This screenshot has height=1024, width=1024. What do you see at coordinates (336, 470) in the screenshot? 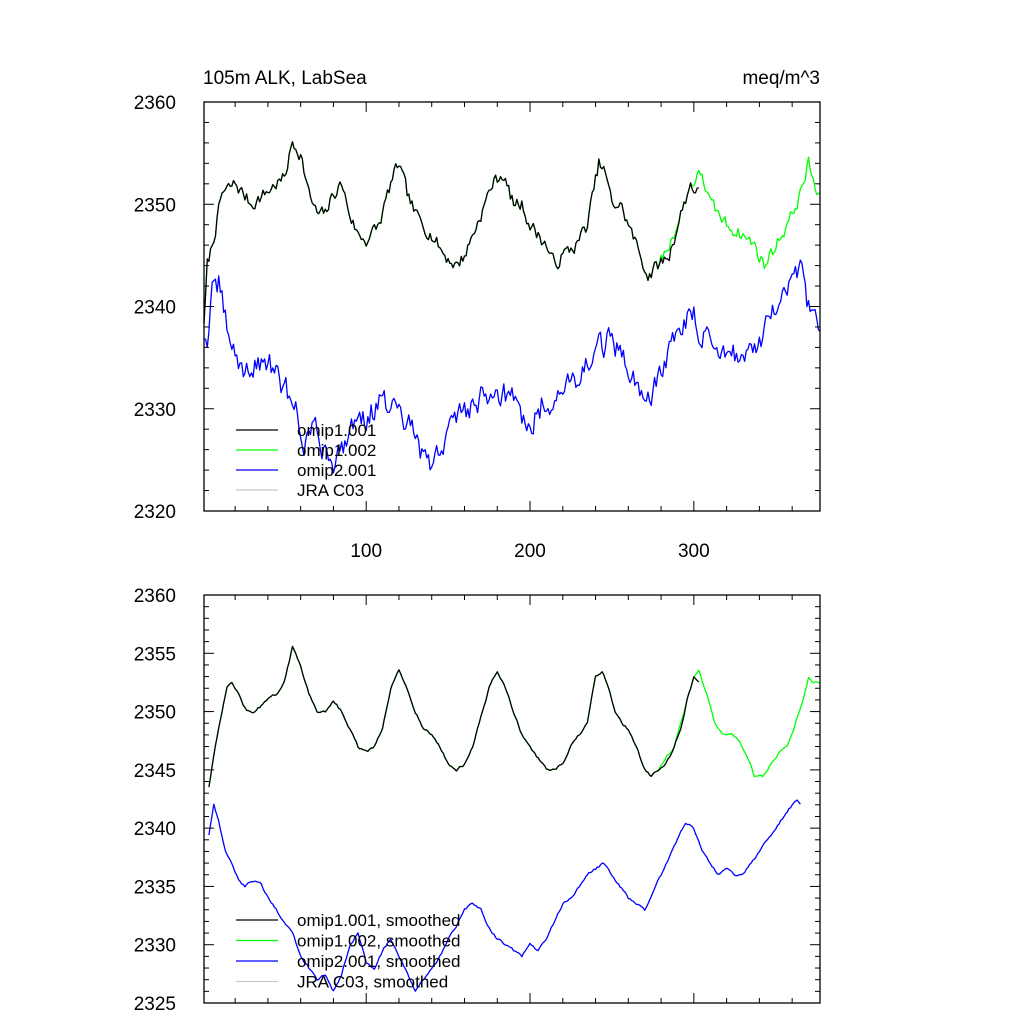
I see `legend-label-omip2-001: omip2.001` at bounding box center [336, 470].